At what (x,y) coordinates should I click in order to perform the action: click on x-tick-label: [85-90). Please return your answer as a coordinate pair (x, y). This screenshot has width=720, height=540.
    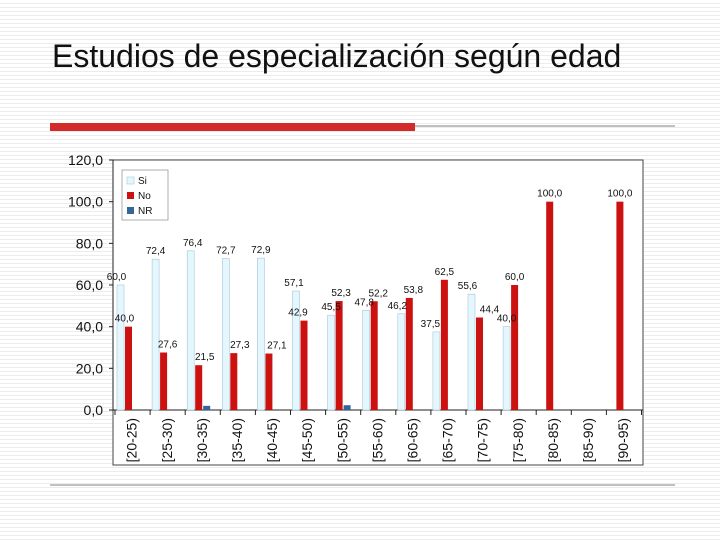
    Looking at the image, I should click on (588, 440).